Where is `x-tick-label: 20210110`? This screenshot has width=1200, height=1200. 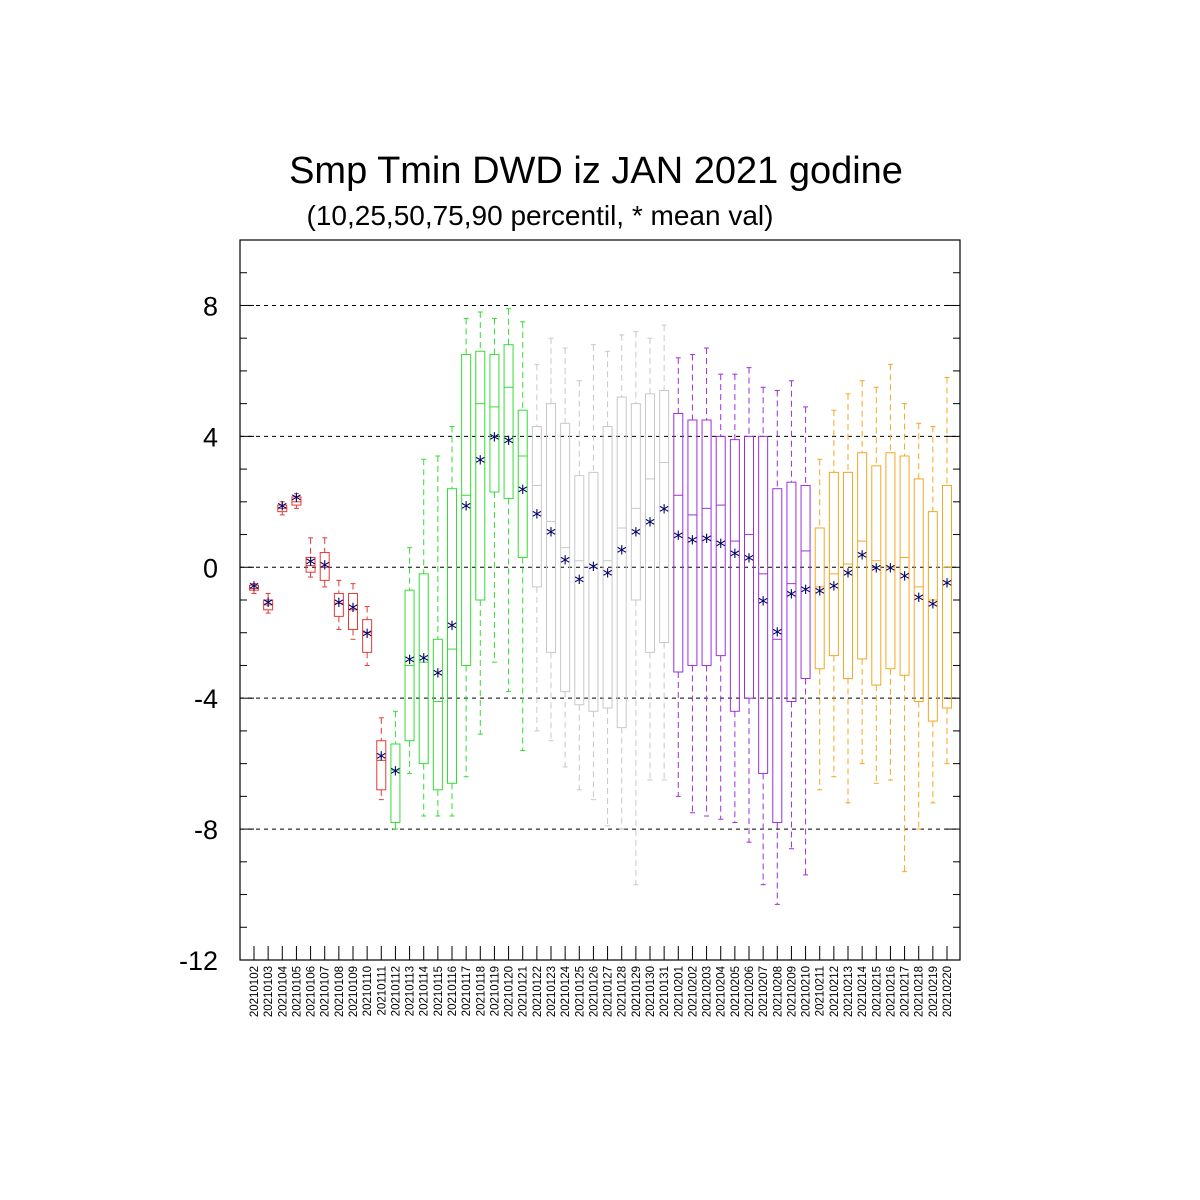 x-tick-label: 20210110 is located at coordinates (368, 991).